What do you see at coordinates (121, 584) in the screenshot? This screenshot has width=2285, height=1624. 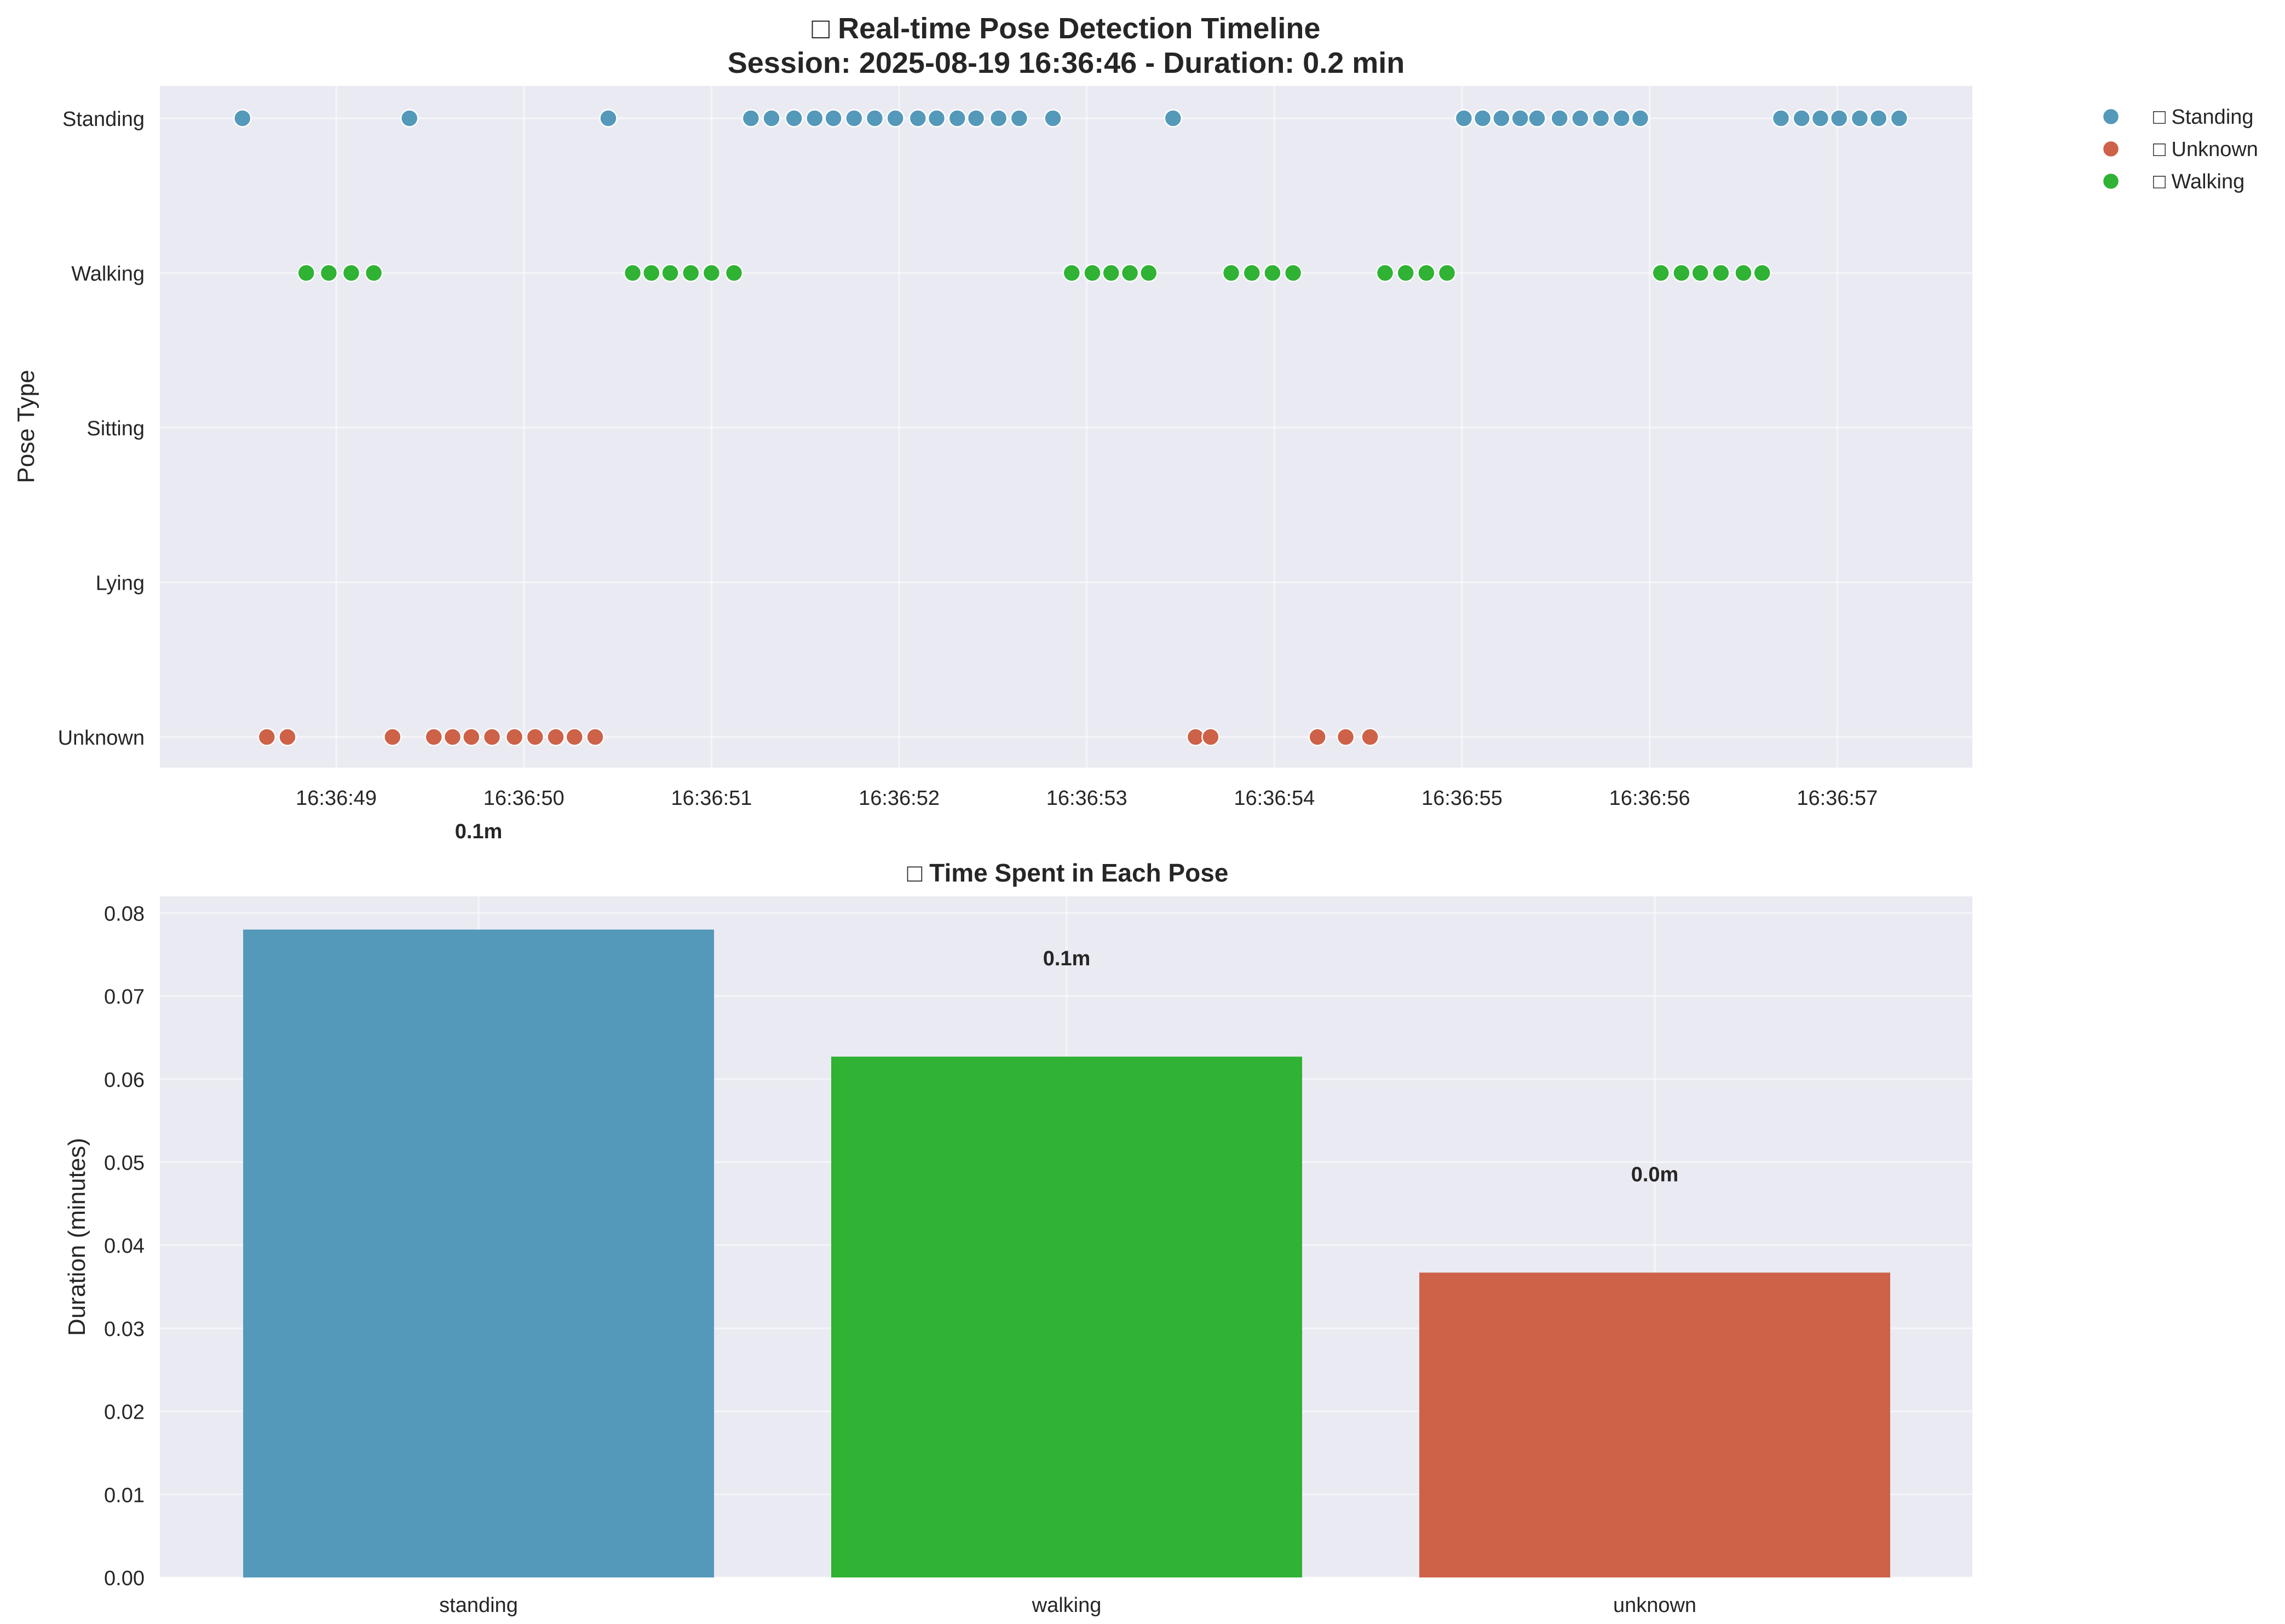 I see `timeline-y-tick-label: Lying` at bounding box center [121, 584].